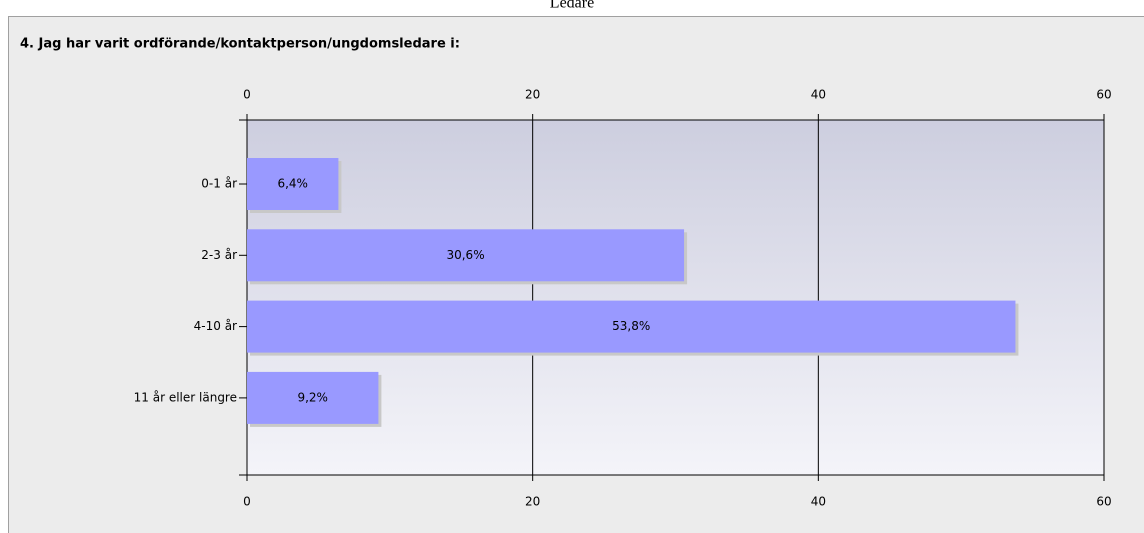 The width and height of the screenshot is (1144, 533). Describe the element at coordinates (215, 326) in the screenshot. I see `y-tick-label: 4-10 år` at that location.